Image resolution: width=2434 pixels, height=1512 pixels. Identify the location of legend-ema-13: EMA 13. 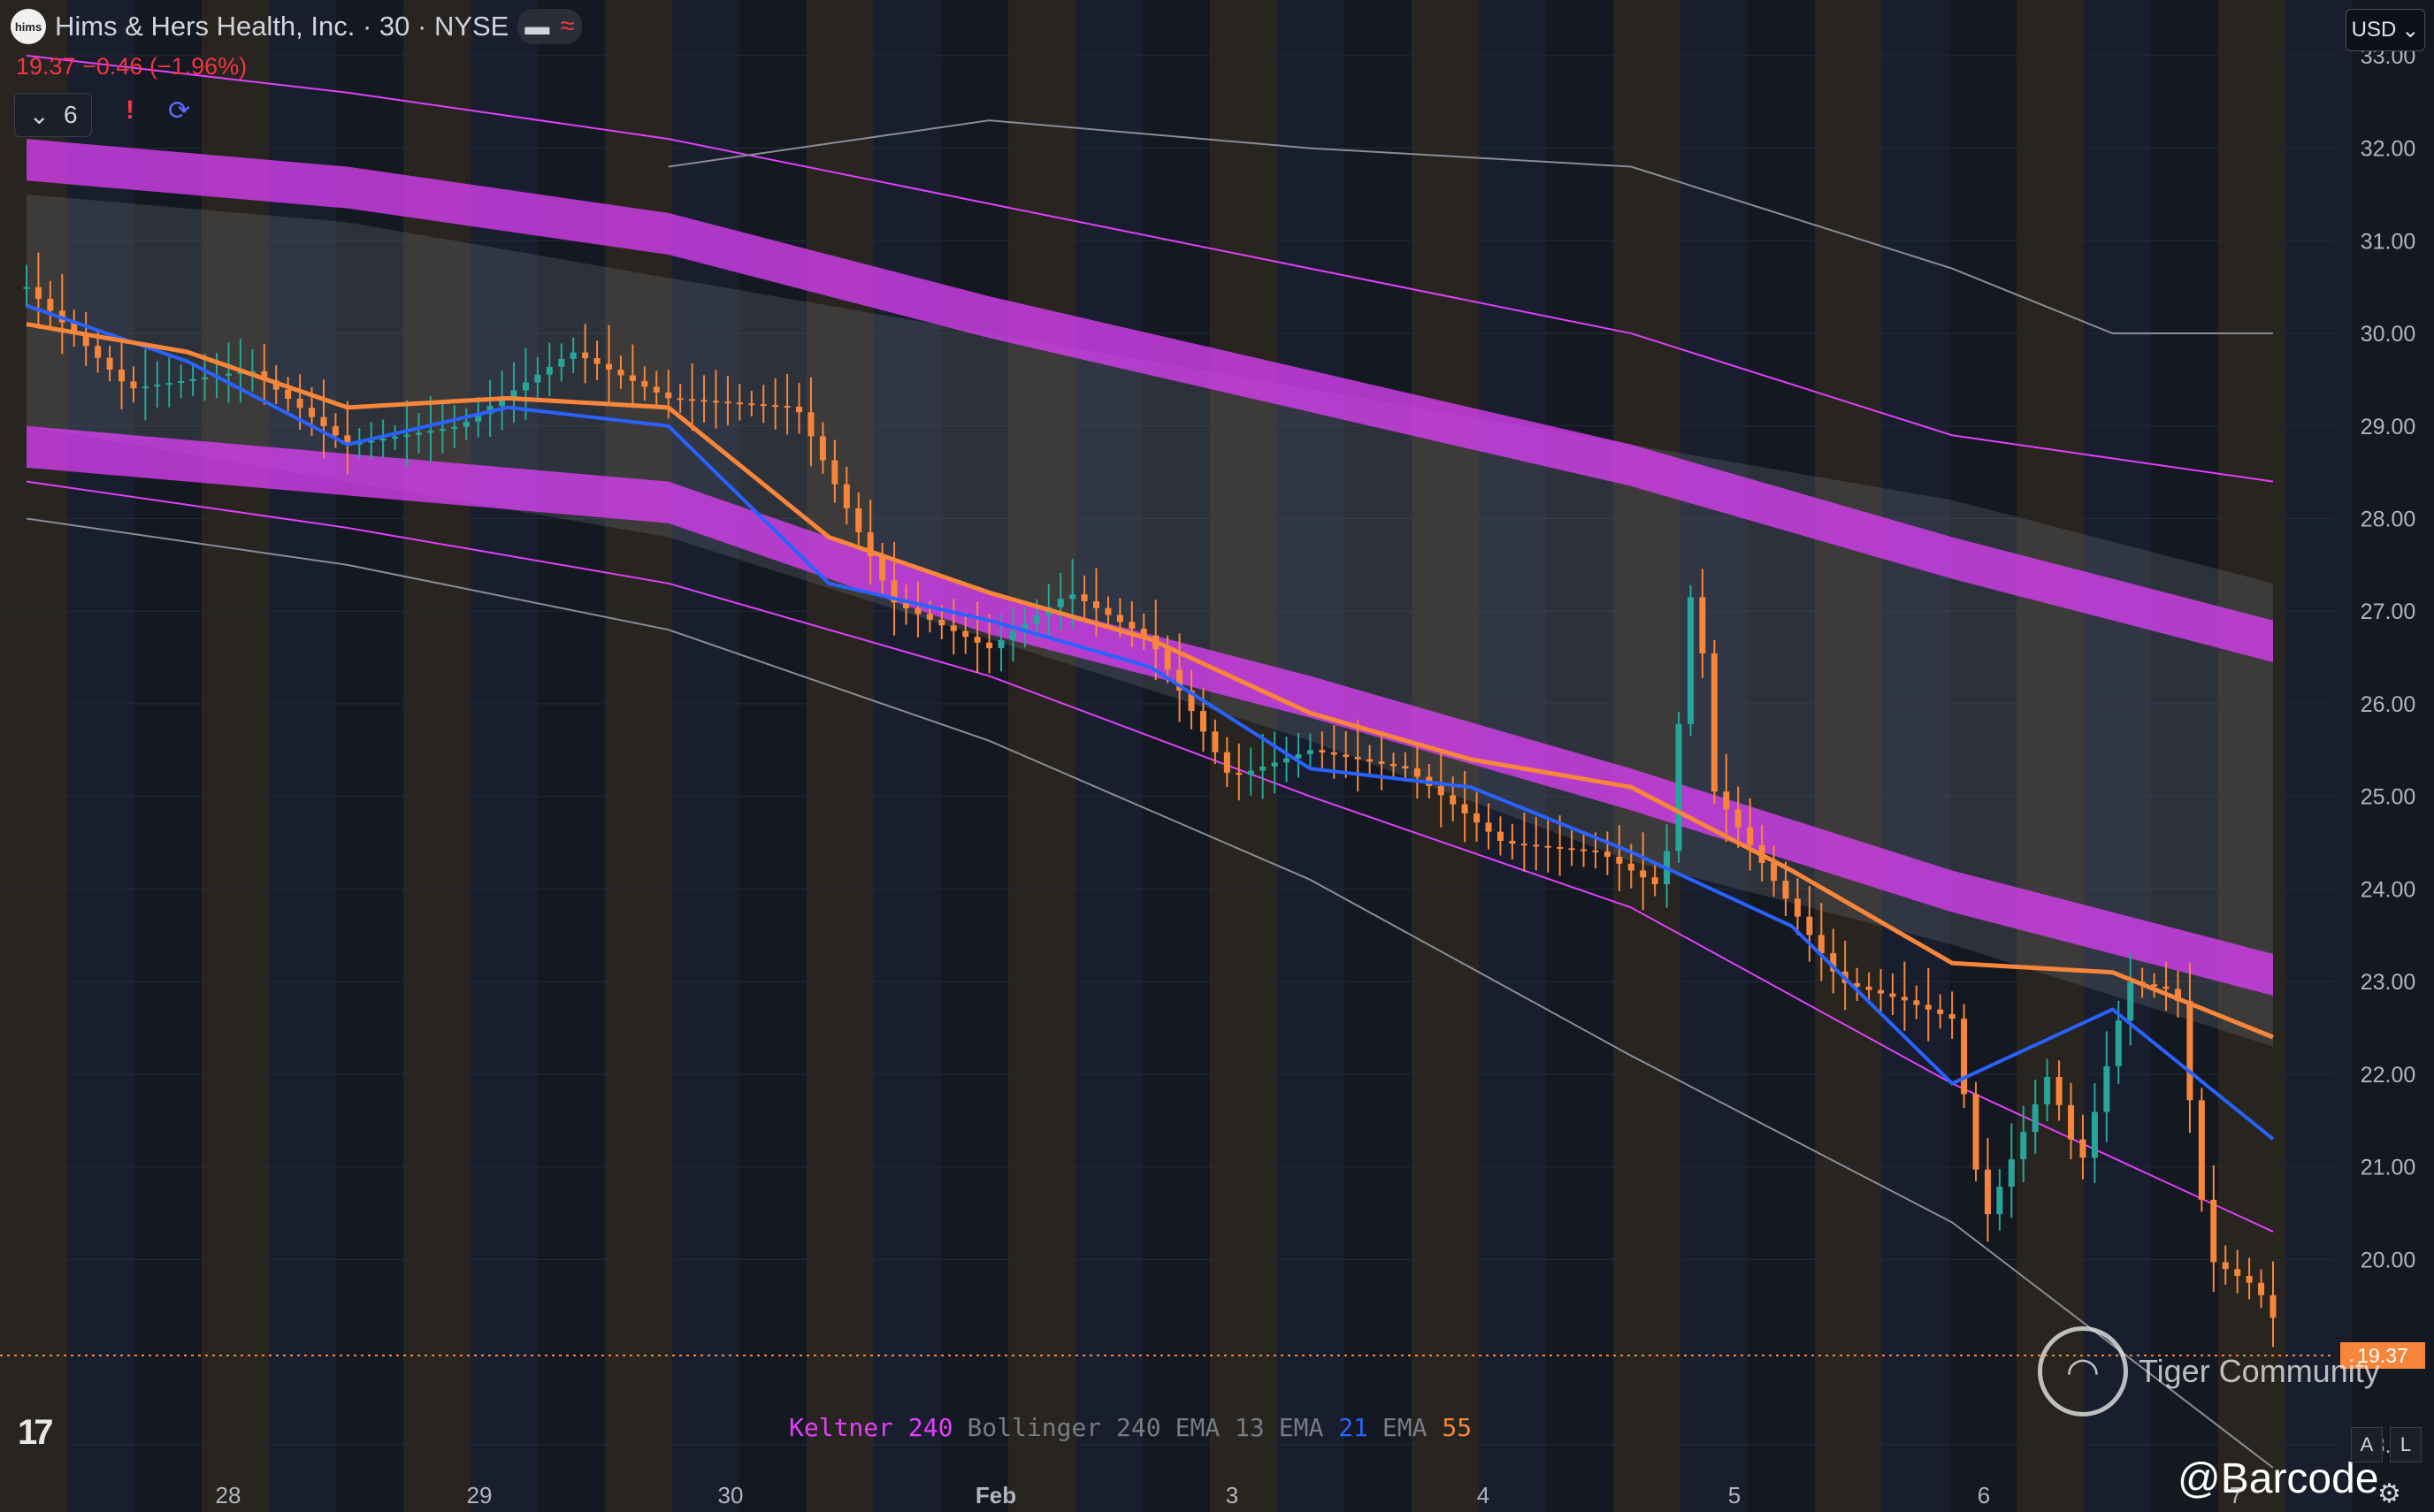
(1220, 1427).